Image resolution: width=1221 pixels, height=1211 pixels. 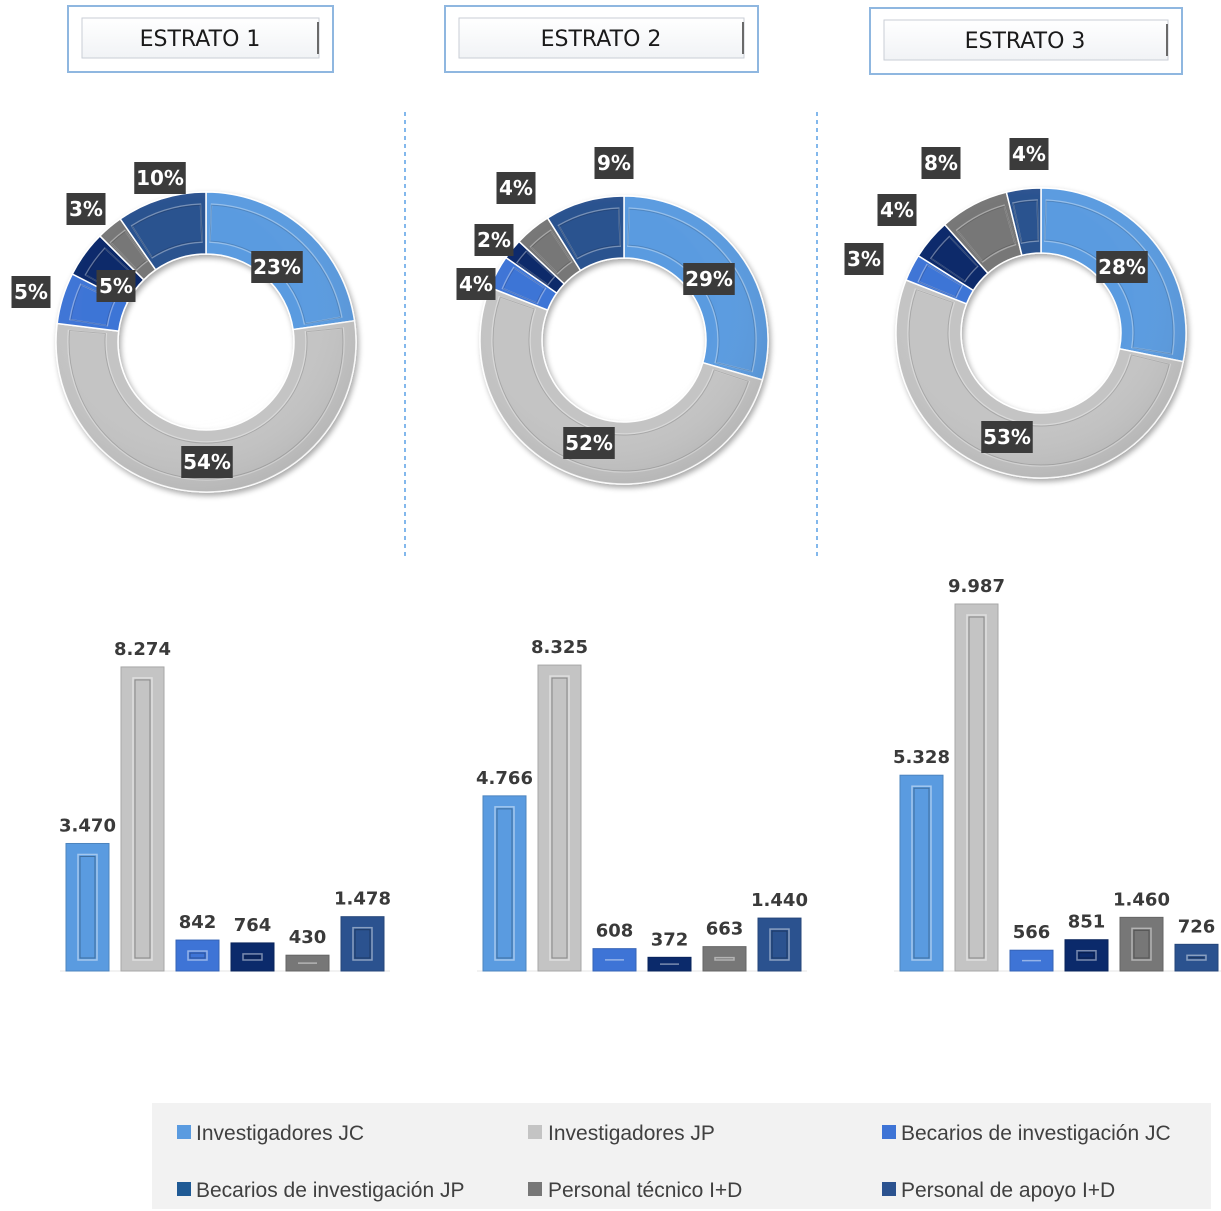 I want to click on percent-label-text: 2%, so click(x=494, y=240).